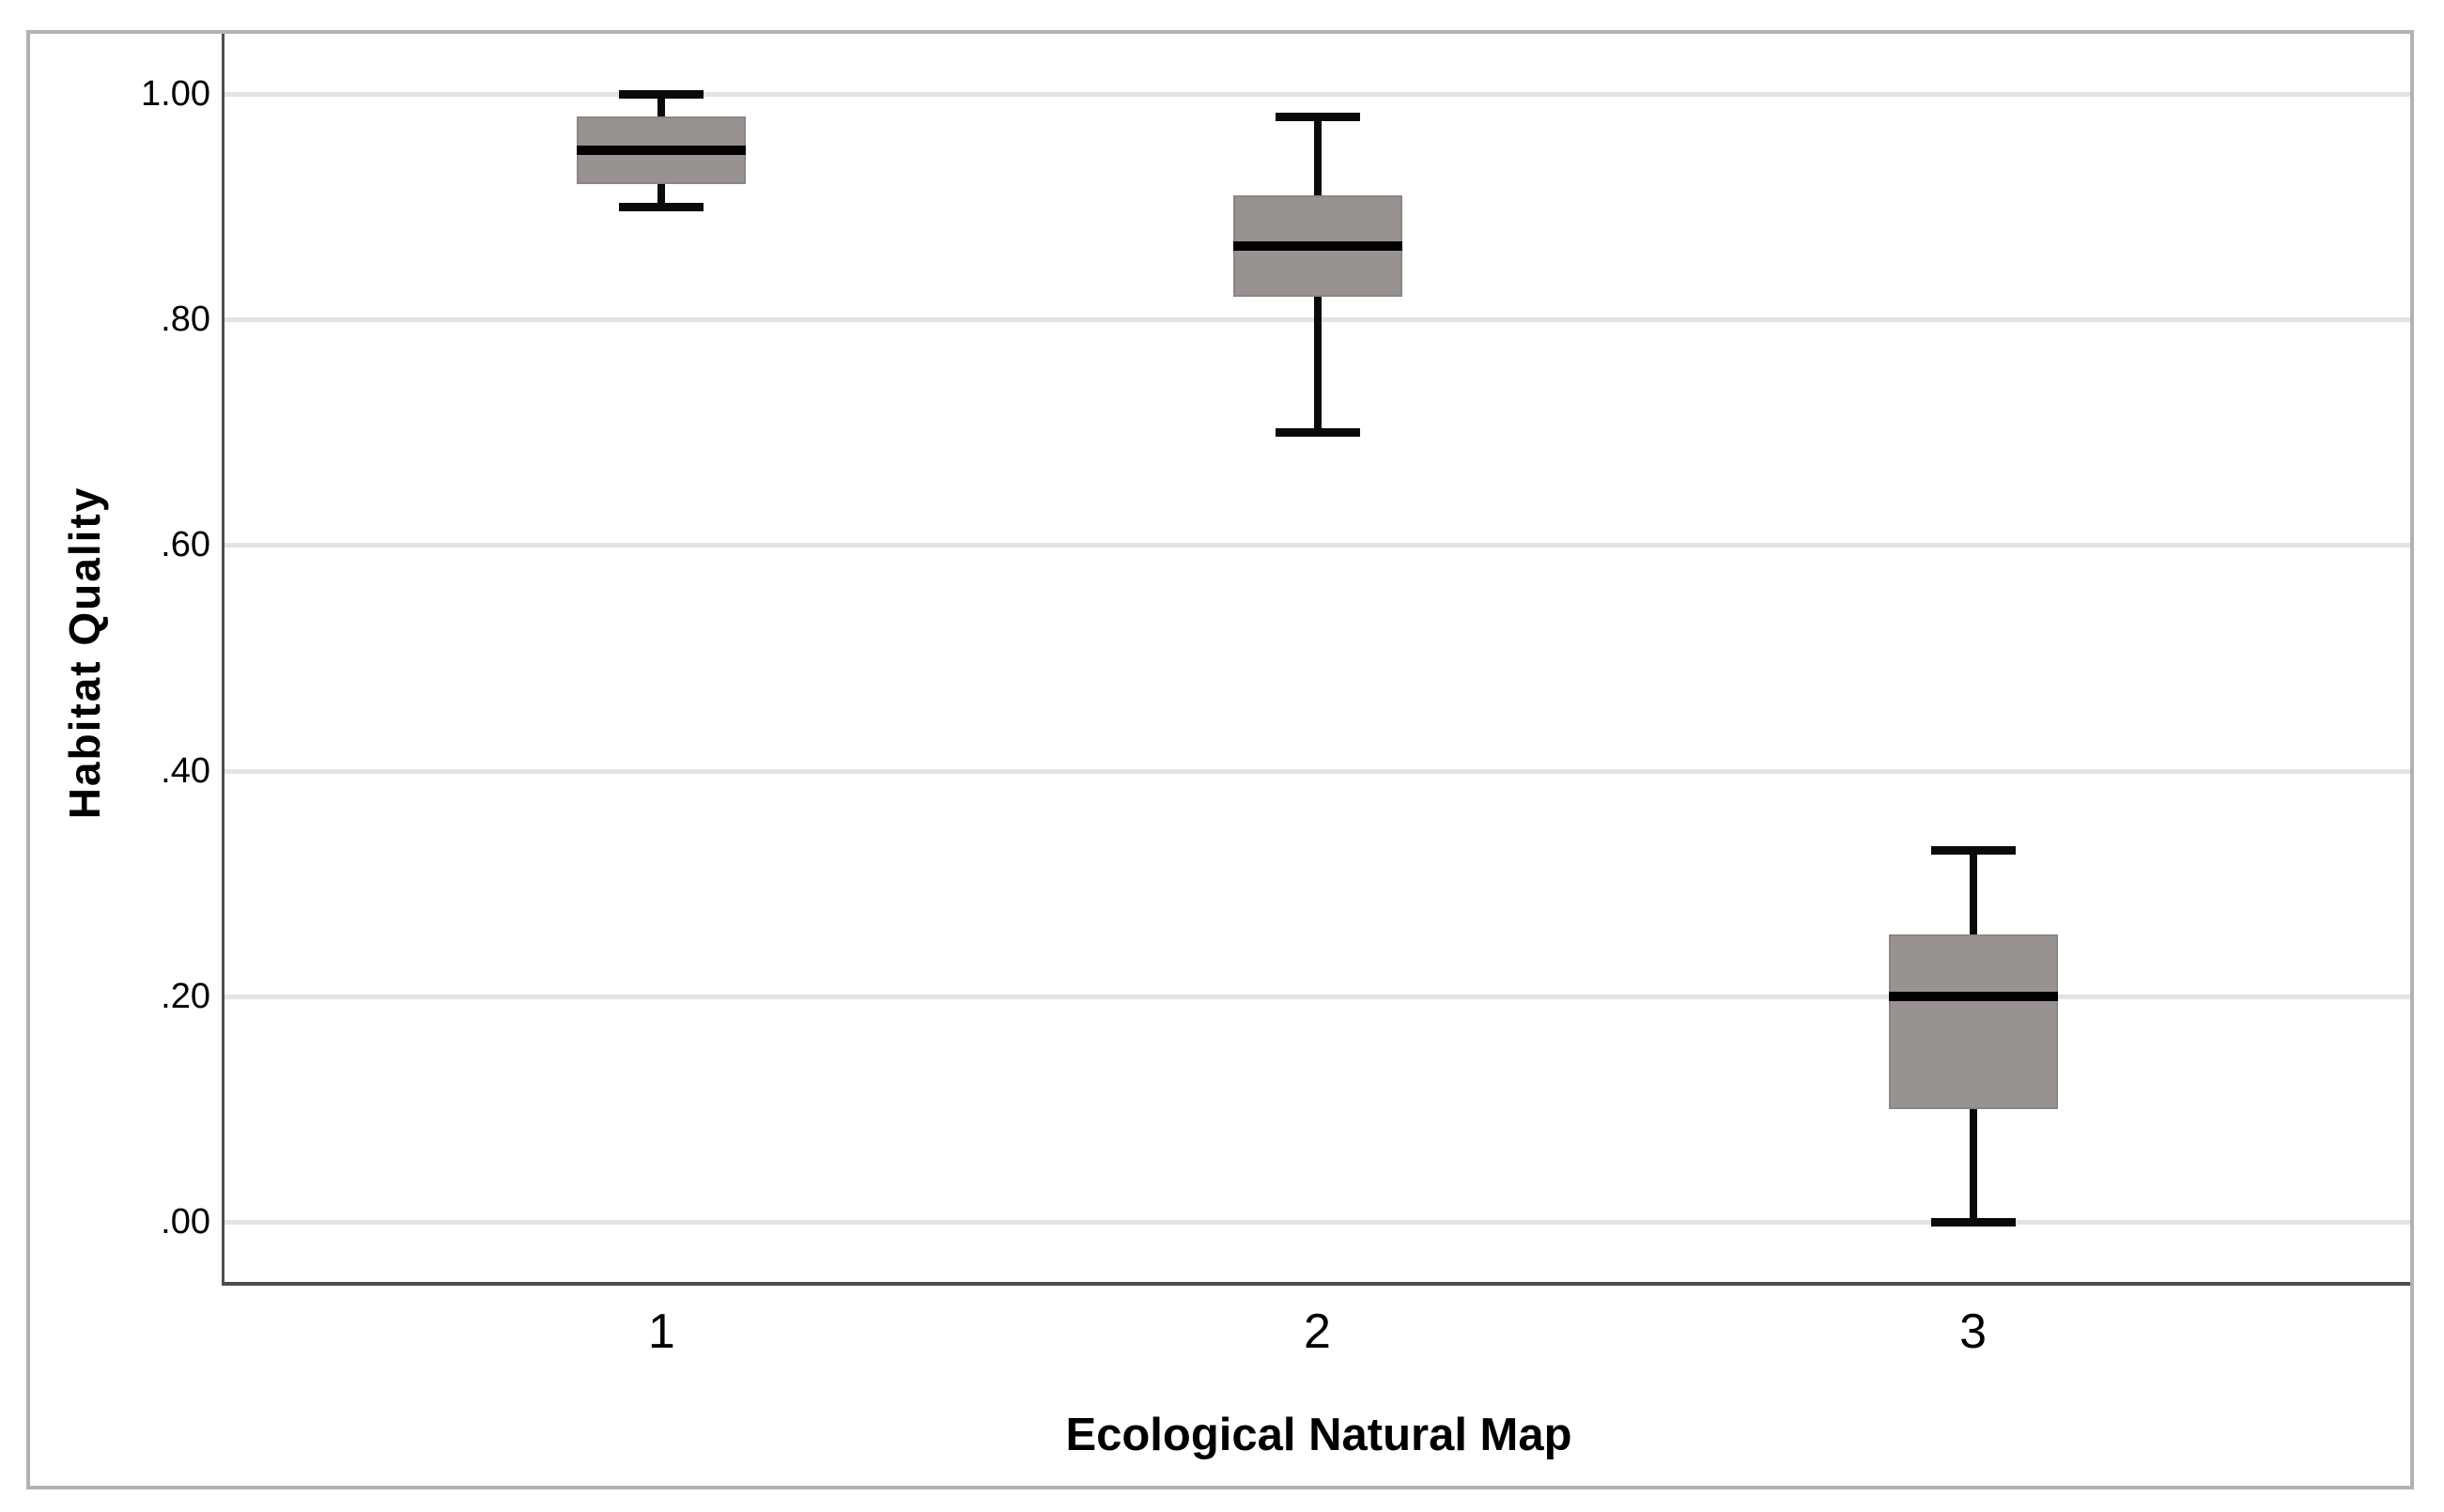 The image size is (2444, 1512). I want to click on x-tick-label: 1, so click(661, 1332).